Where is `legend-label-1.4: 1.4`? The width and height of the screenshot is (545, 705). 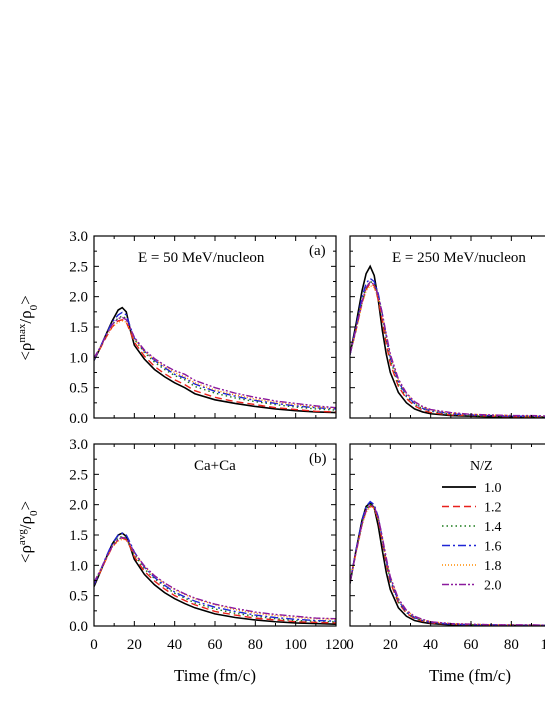 legend-label-1.4: 1.4 is located at coordinates (493, 527).